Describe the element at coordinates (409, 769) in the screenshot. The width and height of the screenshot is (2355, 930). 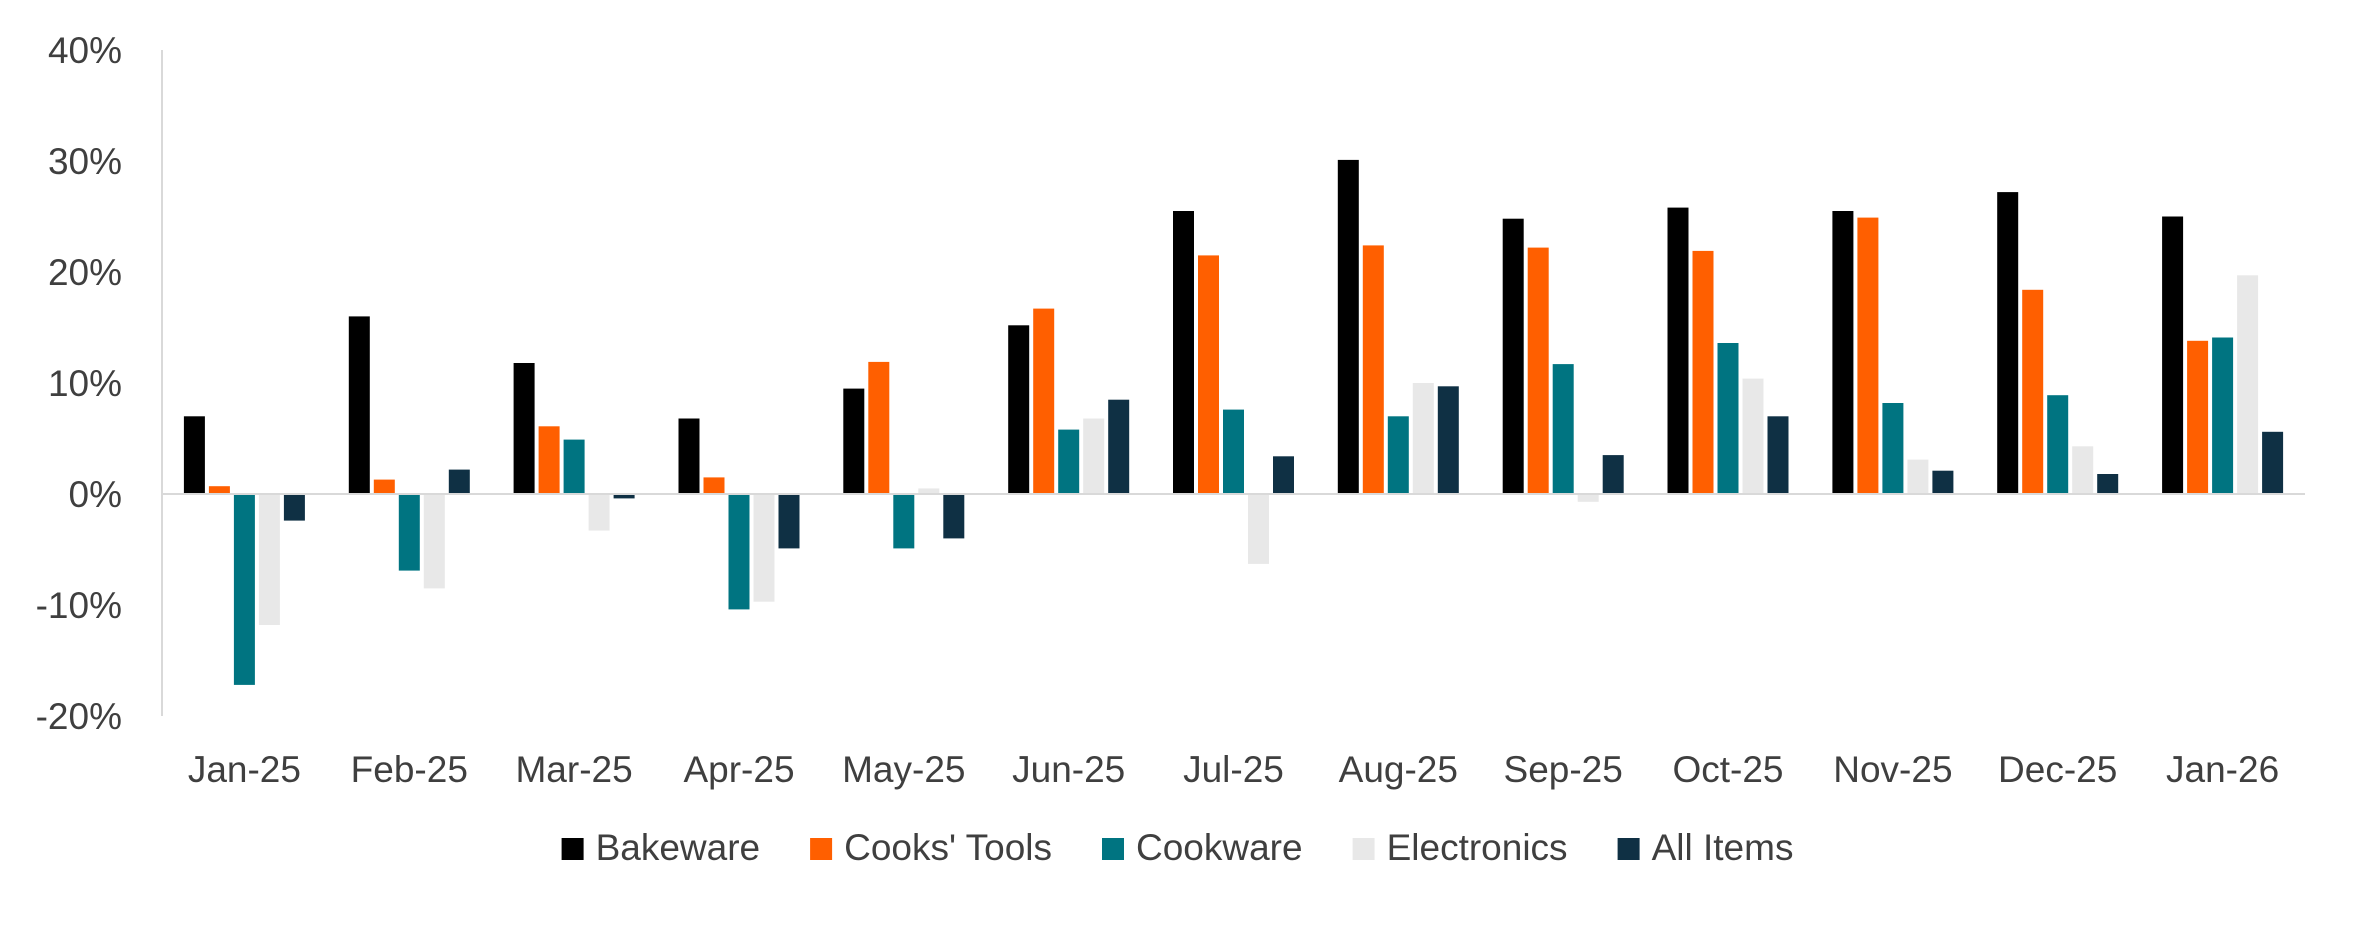
I see `x-tick-label: Feb-25` at that location.